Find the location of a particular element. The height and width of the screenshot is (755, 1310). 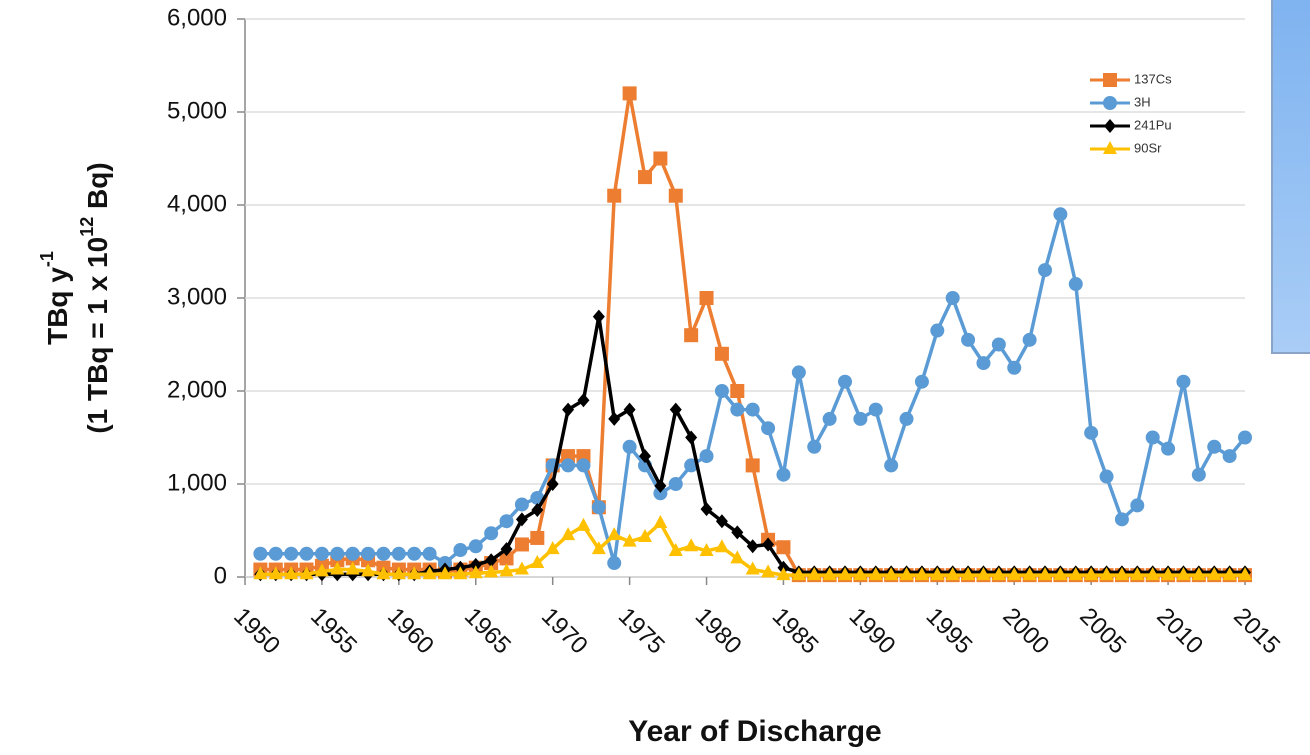

x-axis-label: Year of Discharge is located at coordinates (754, 731).